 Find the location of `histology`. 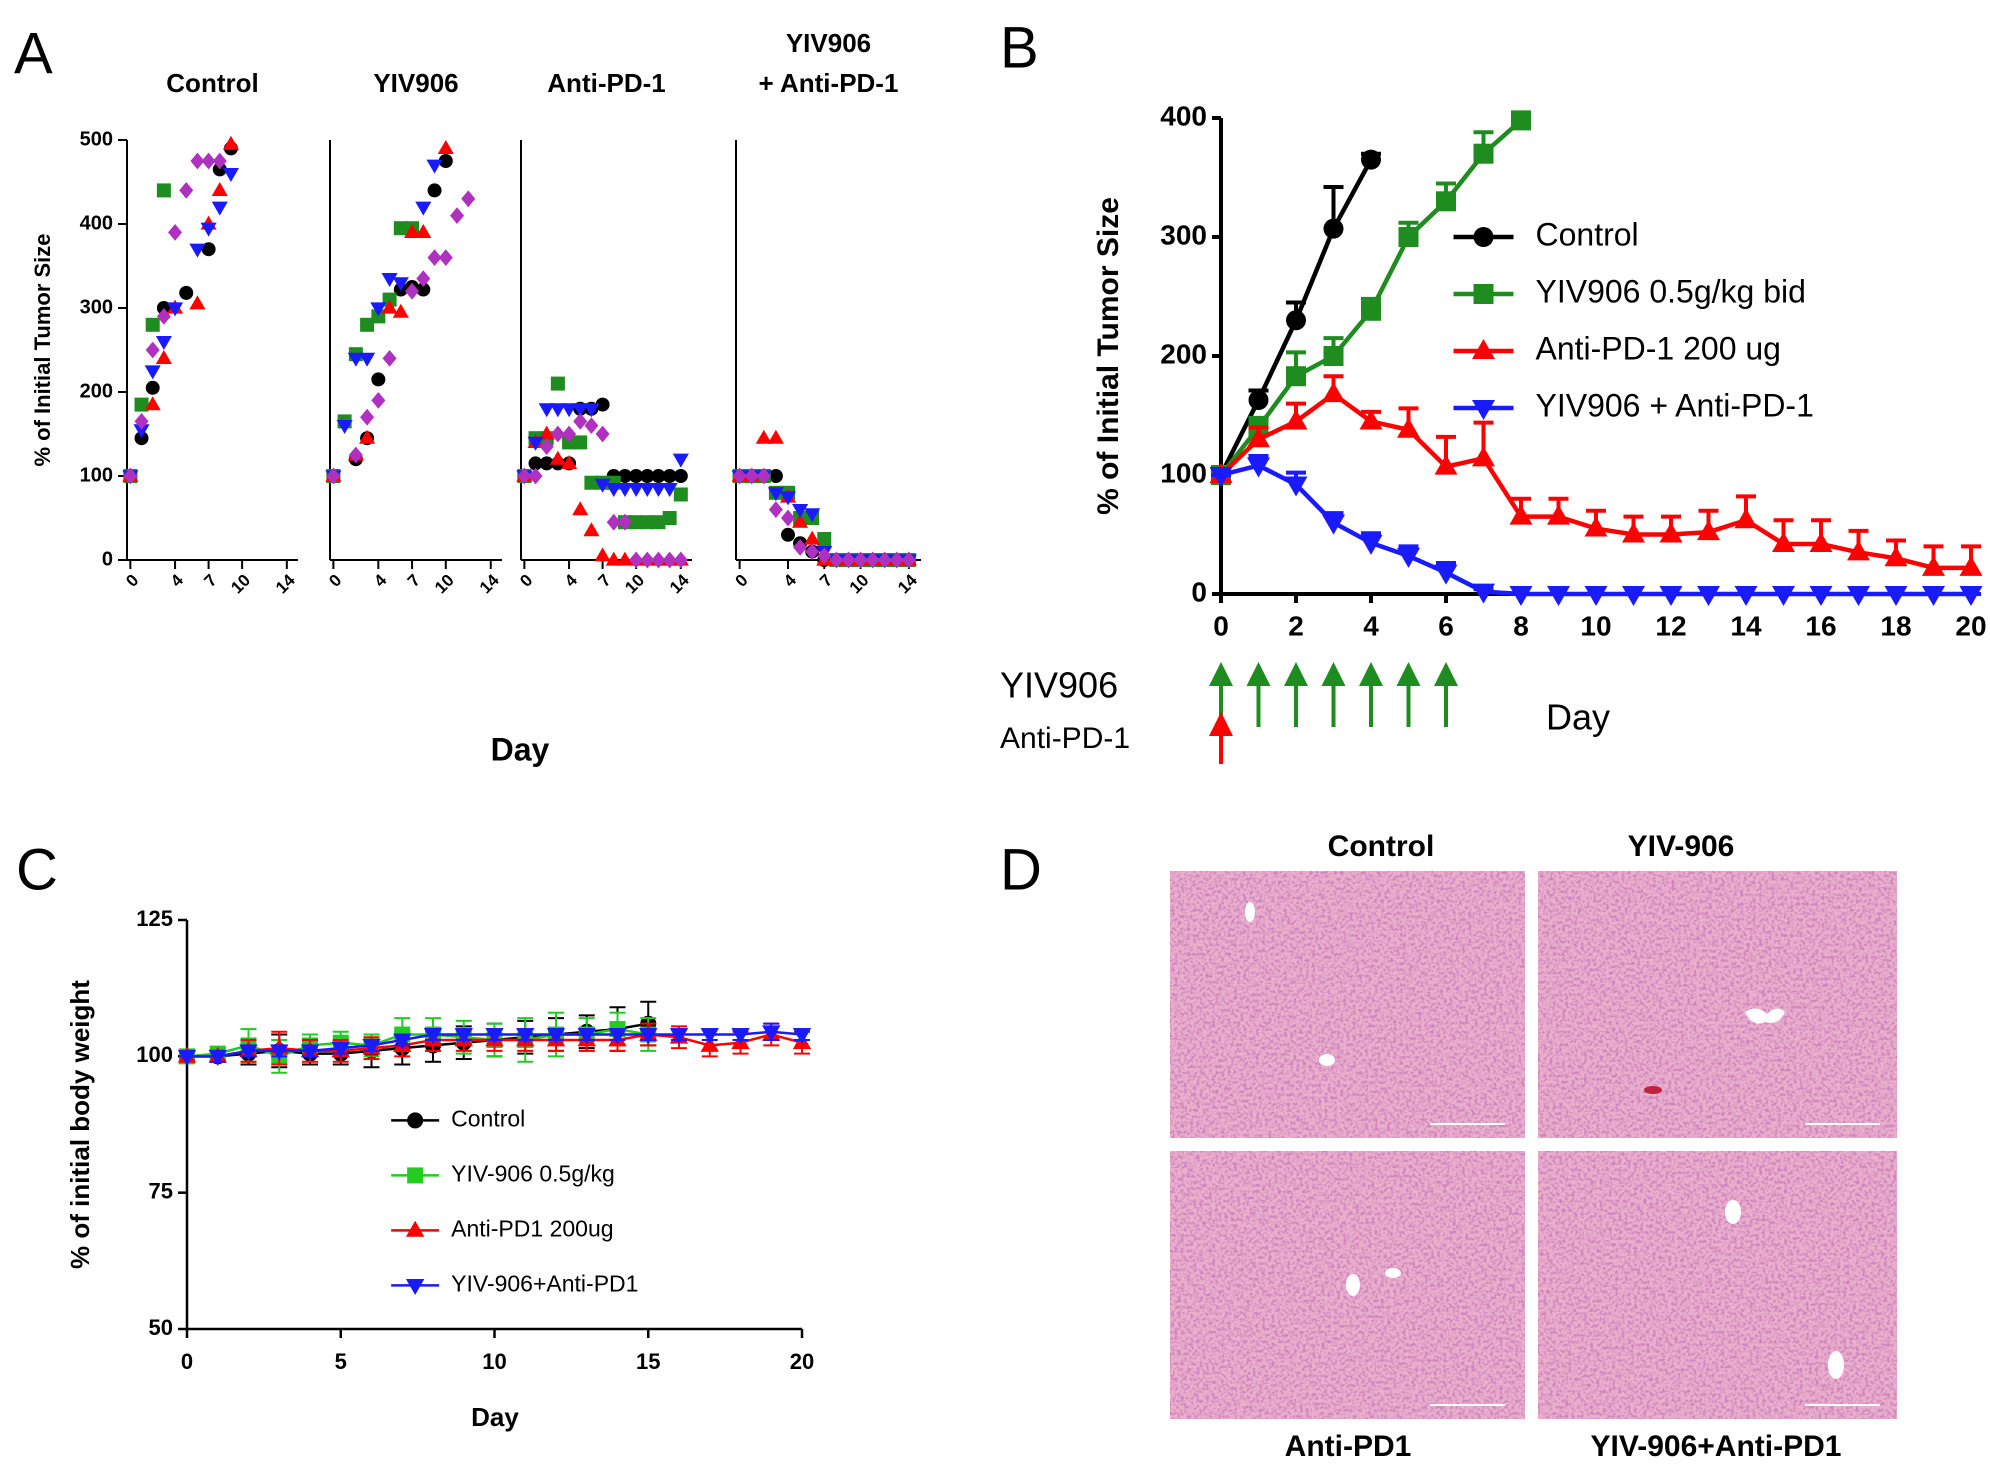

histology is located at coordinates (1533, 1145).